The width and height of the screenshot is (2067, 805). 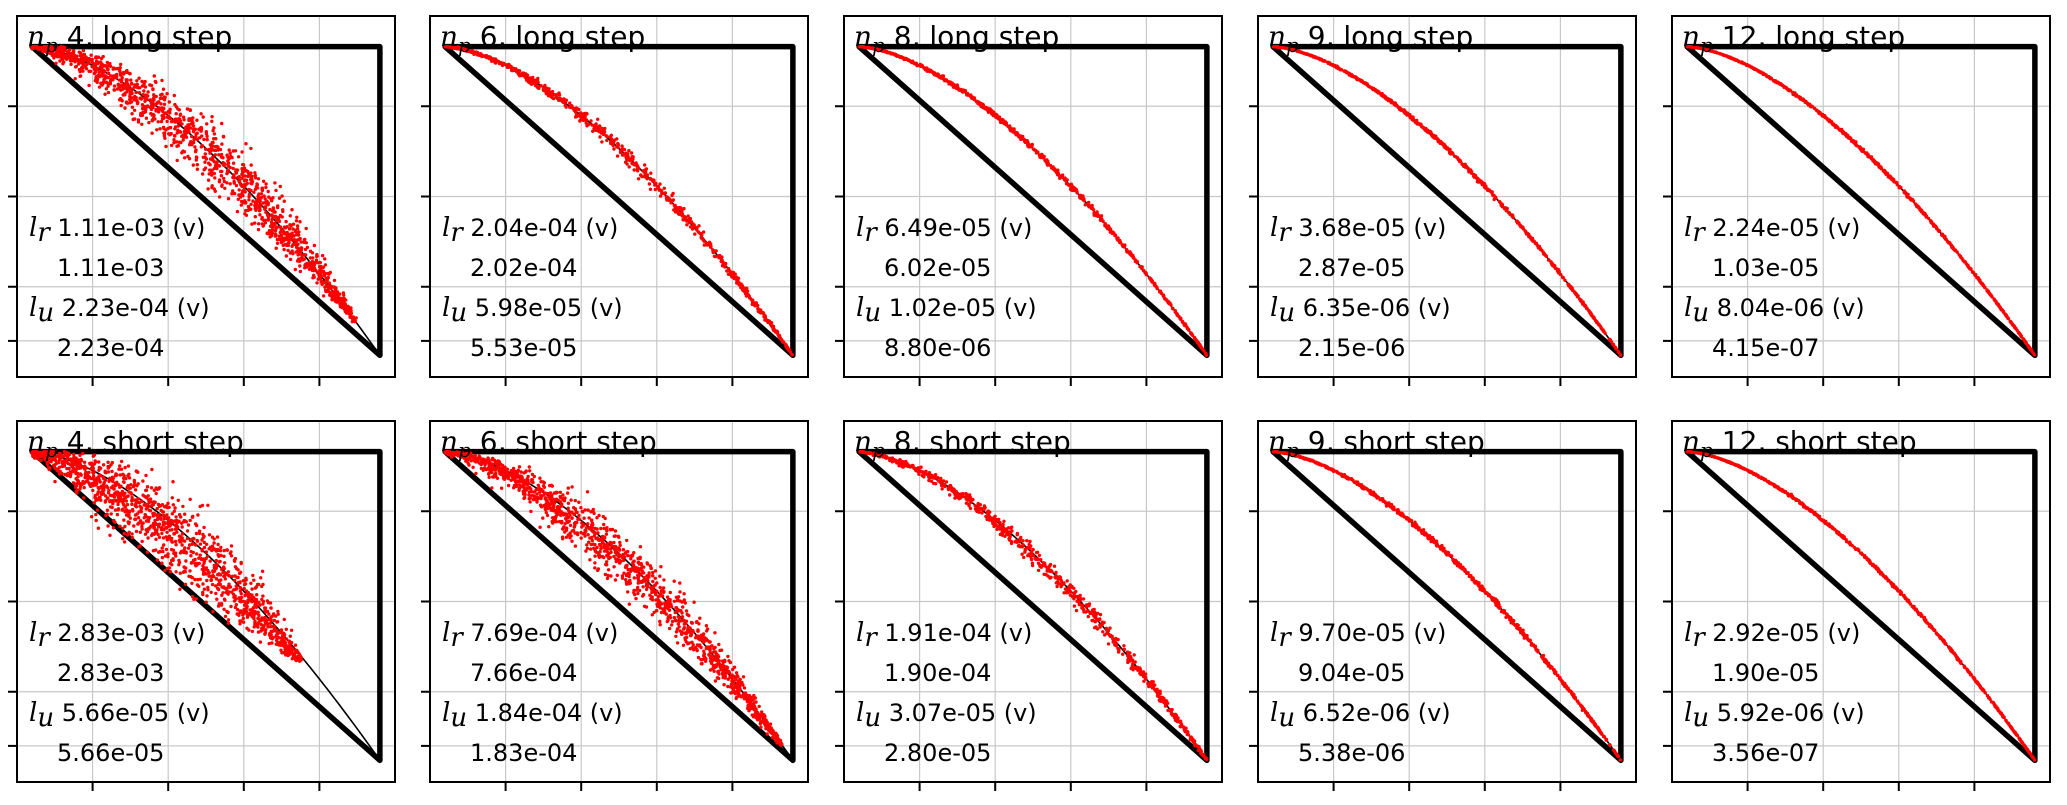 I want to click on lu-subscript: u, so click(x=1286, y=313).